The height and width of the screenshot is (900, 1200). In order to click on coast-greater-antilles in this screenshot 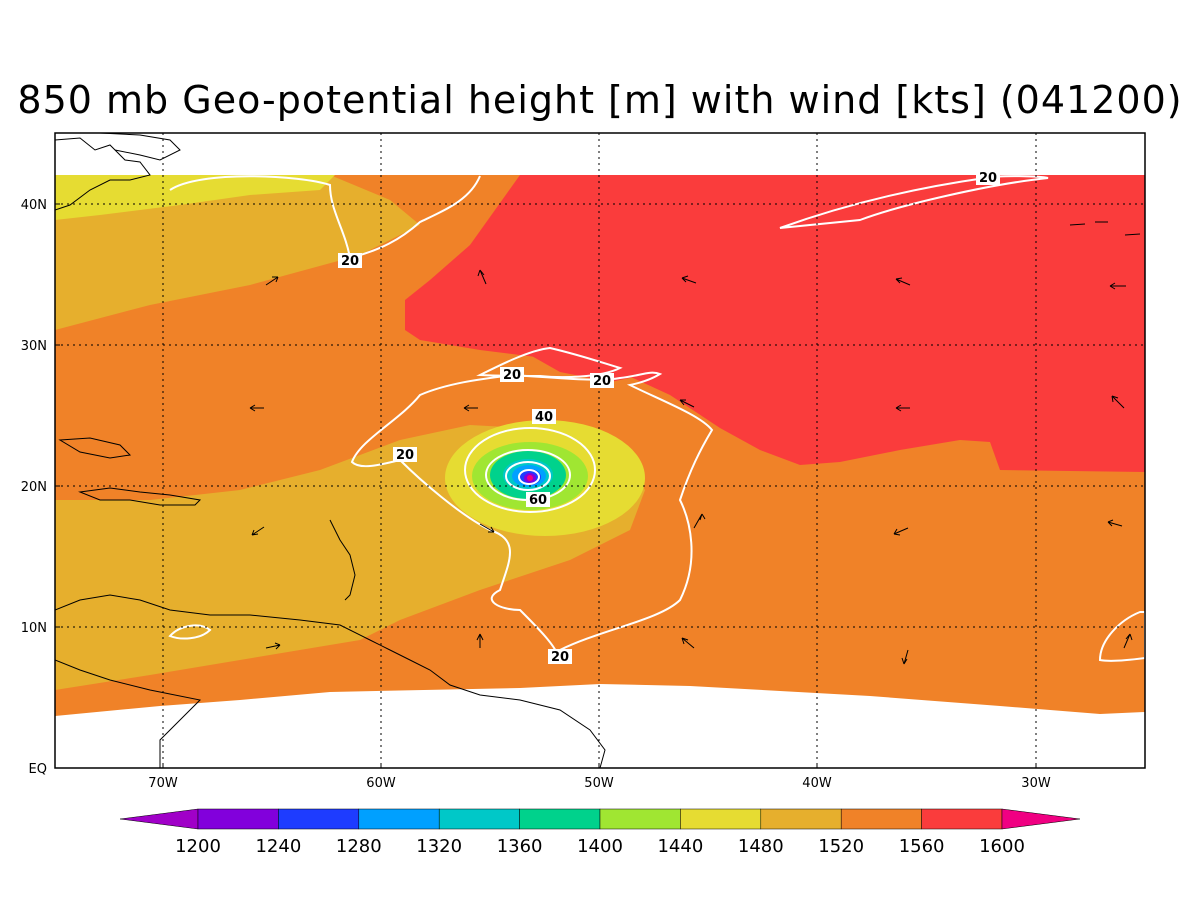, I will do `click(140, 496)`.